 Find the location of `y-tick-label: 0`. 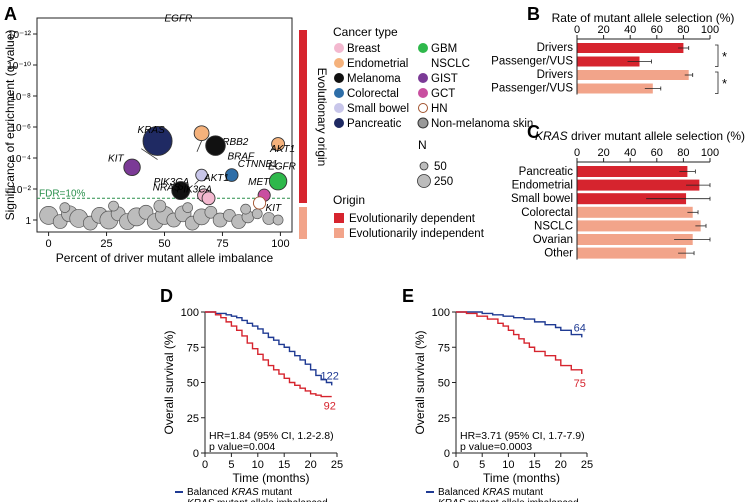

y-tick-label: 0 is located at coordinates (196, 454).